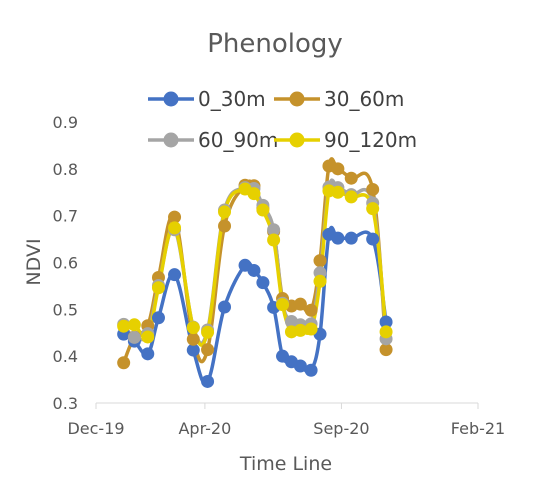 This screenshot has width=550, height=496. I want to click on x-axis-ticks: Dec-19 Apr-20 Sep-20 Feb-21, so click(286, 420).